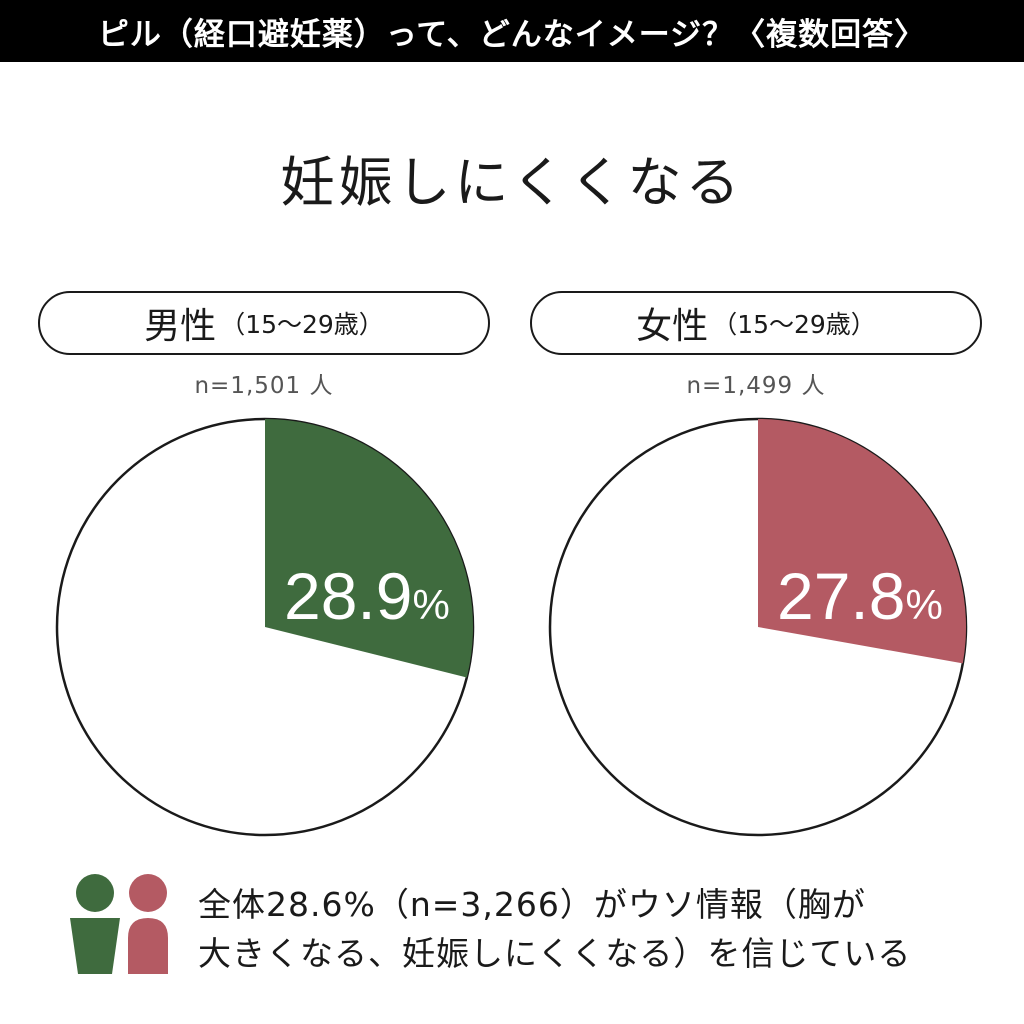 The image size is (1024, 1024). Describe the element at coordinates (555, 953) in the screenshot. I see `footer-line-2: 大きくなる、妊娠しにくくなる）を信じている` at that location.